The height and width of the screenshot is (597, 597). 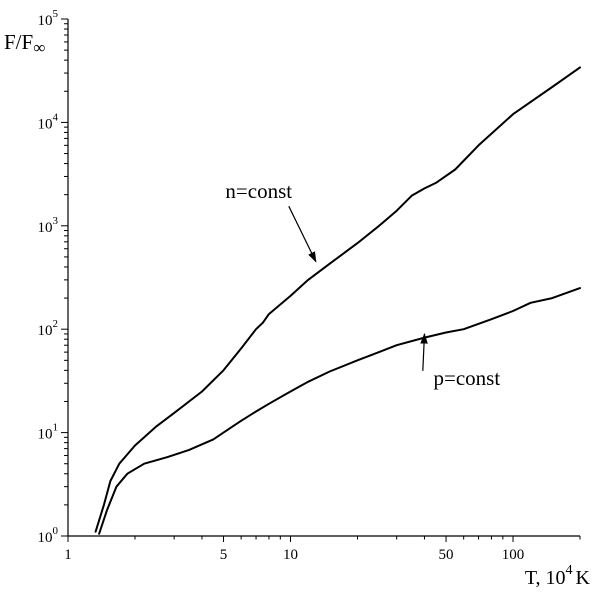 What do you see at coordinates (558, 576) in the screenshot?
I see `x-axis-label: T, 104 K` at bounding box center [558, 576].